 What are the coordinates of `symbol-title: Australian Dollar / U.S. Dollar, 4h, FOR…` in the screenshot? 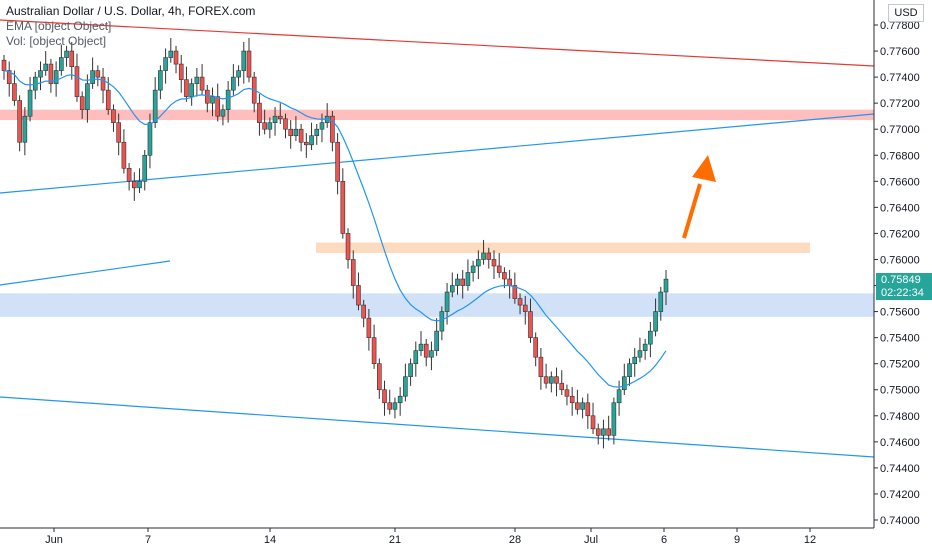 It's located at (131, 11).